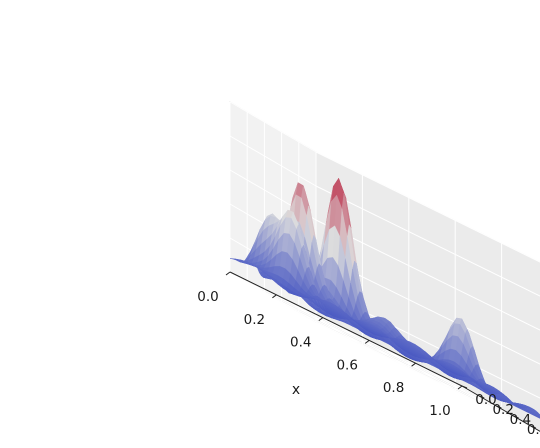 The height and width of the screenshot is (448, 540). Describe the element at coordinates (346, 365) in the screenshot. I see `x-tick-label: 0.6` at that location.